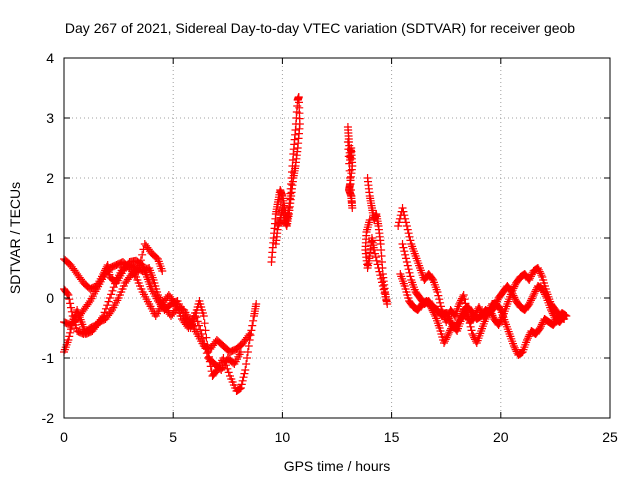 The height and width of the screenshot is (480, 640). I want to click on x-tick-label: 10, so click(283, 437).